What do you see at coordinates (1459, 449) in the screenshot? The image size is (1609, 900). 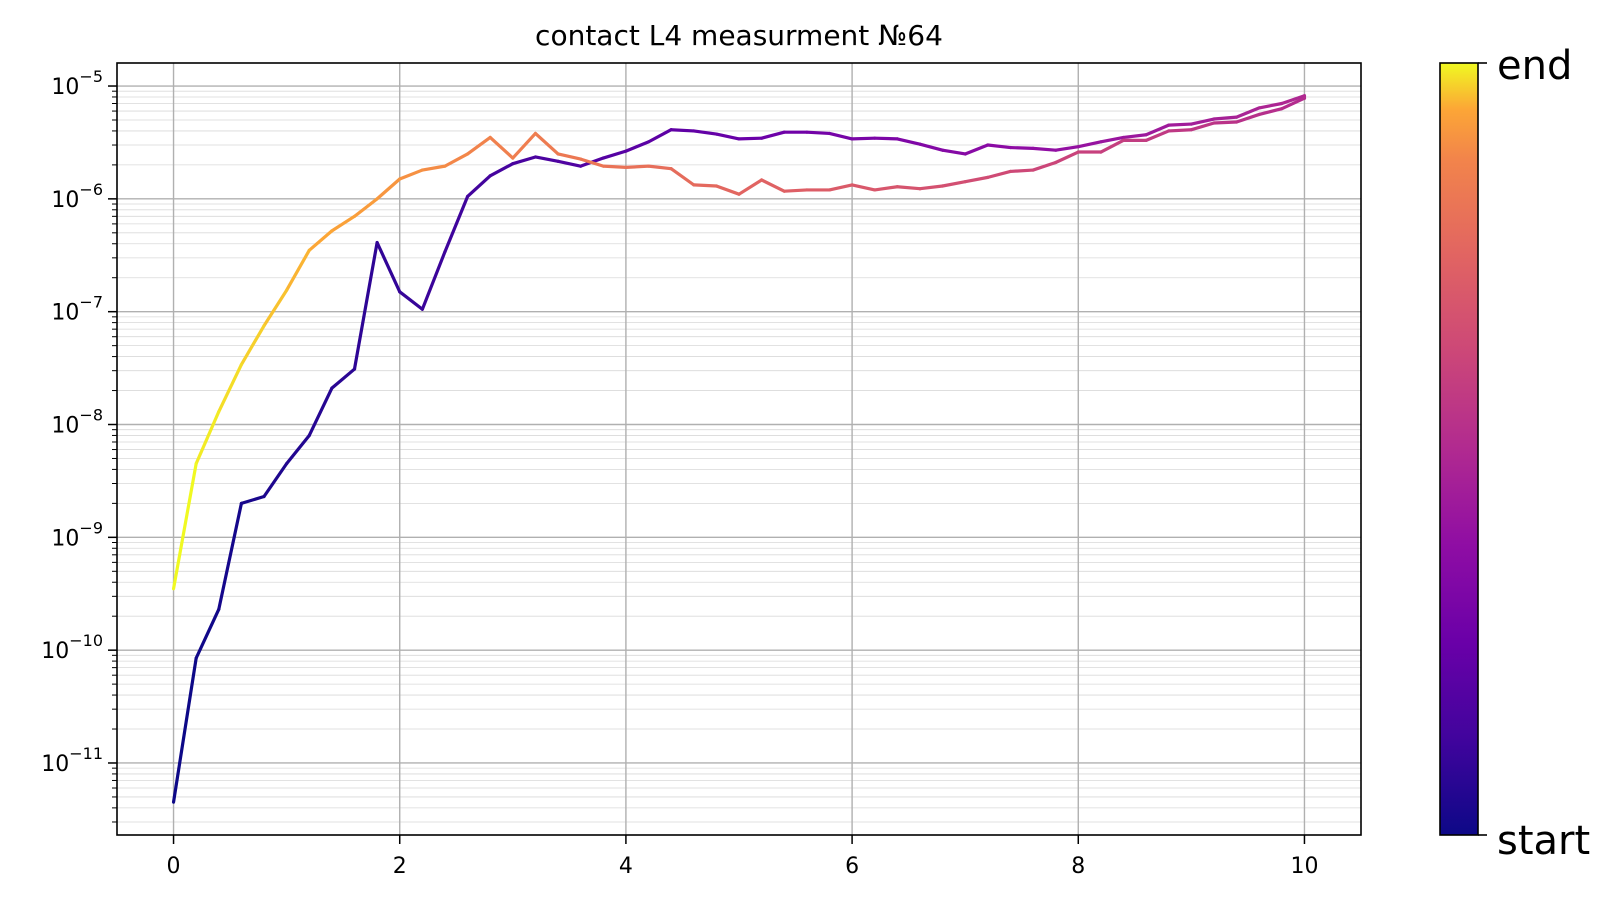 I see `colorbar` at bounding box center [1459, 449].